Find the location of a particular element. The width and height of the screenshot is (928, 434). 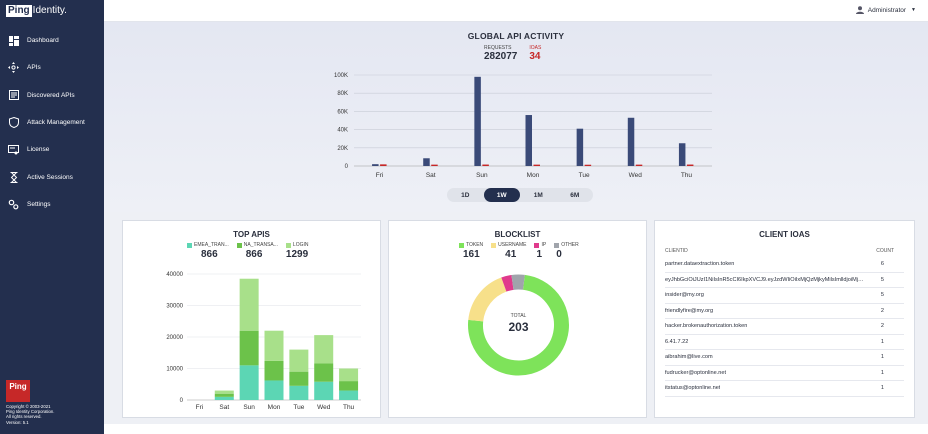

table-row: fudrucker@optonline.net 1 is located at coordinates (784, 373).